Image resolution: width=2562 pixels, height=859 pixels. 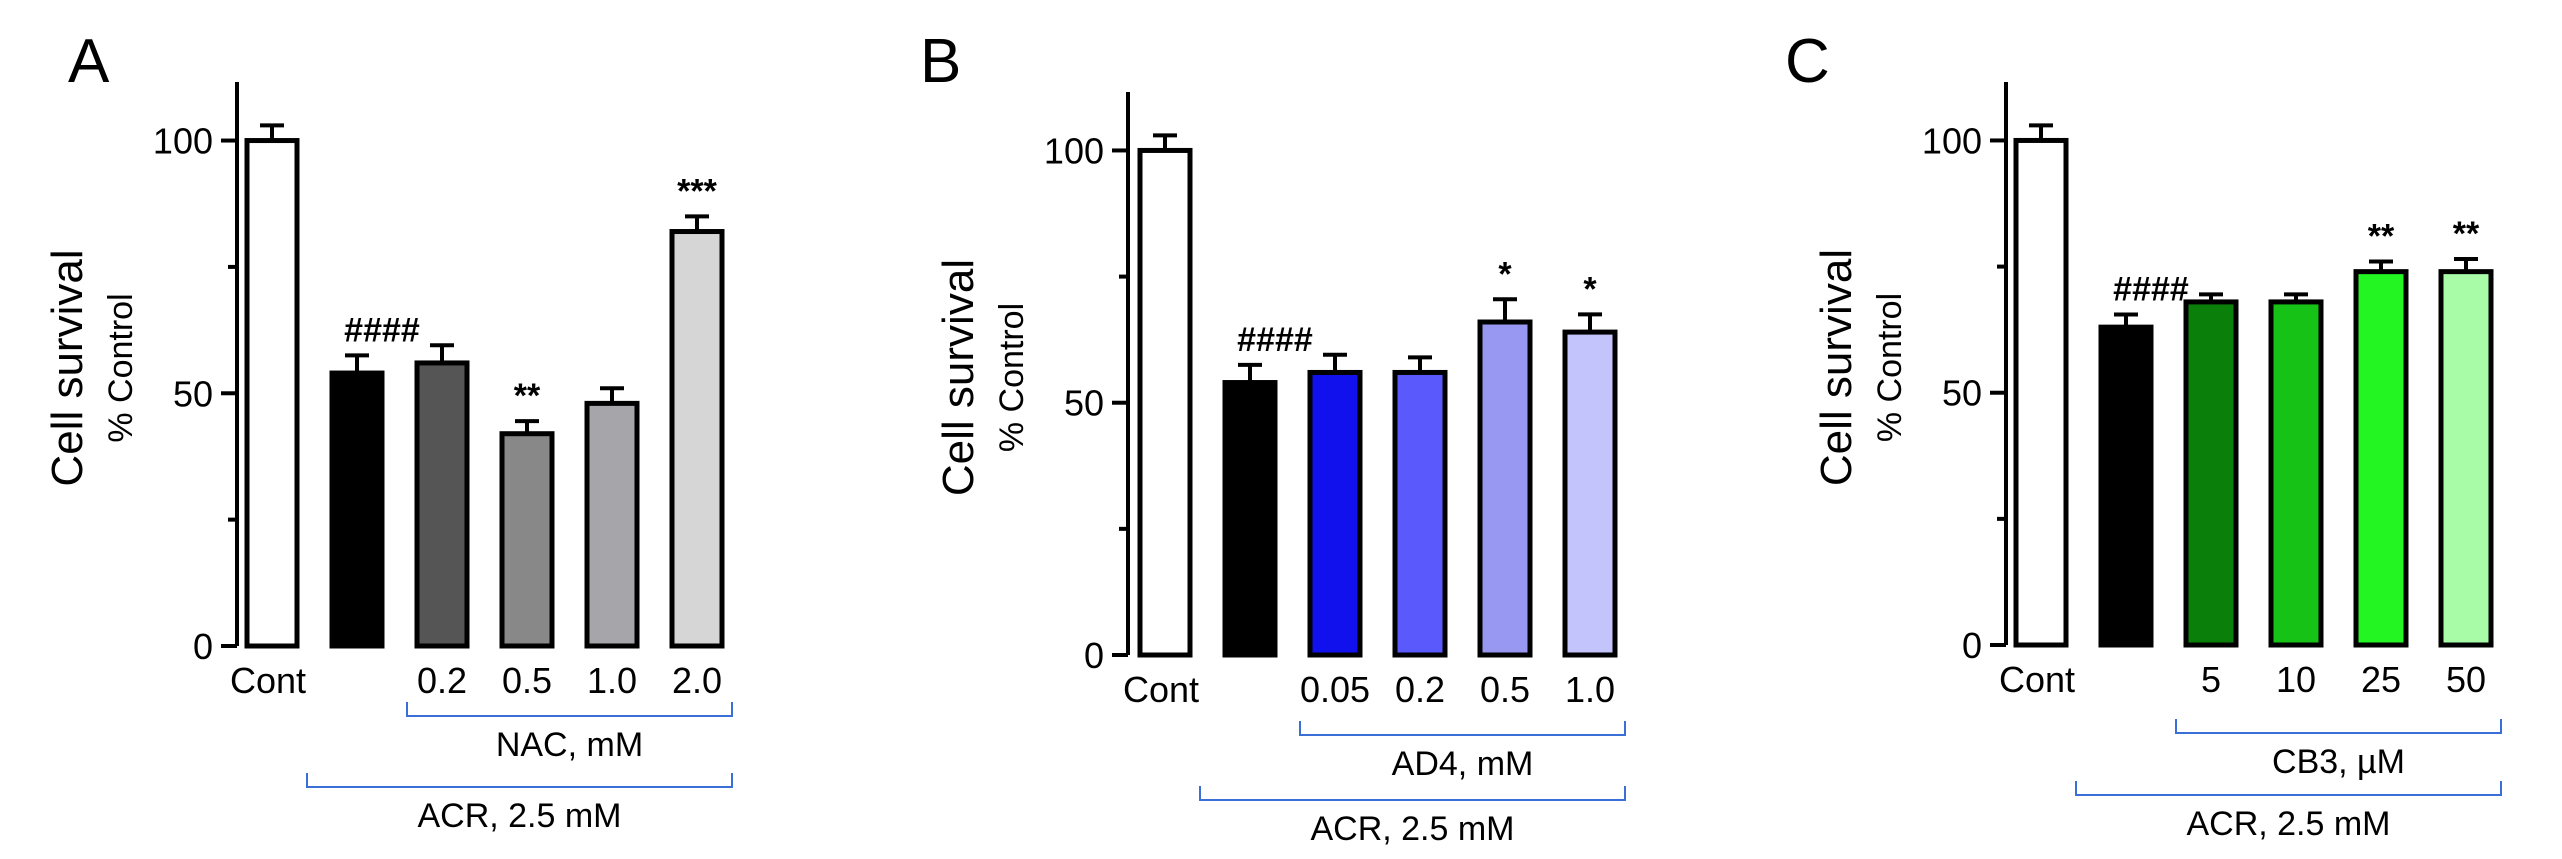 I want to click on x-tick-label: 0.05, so click(x=1335, y=689).